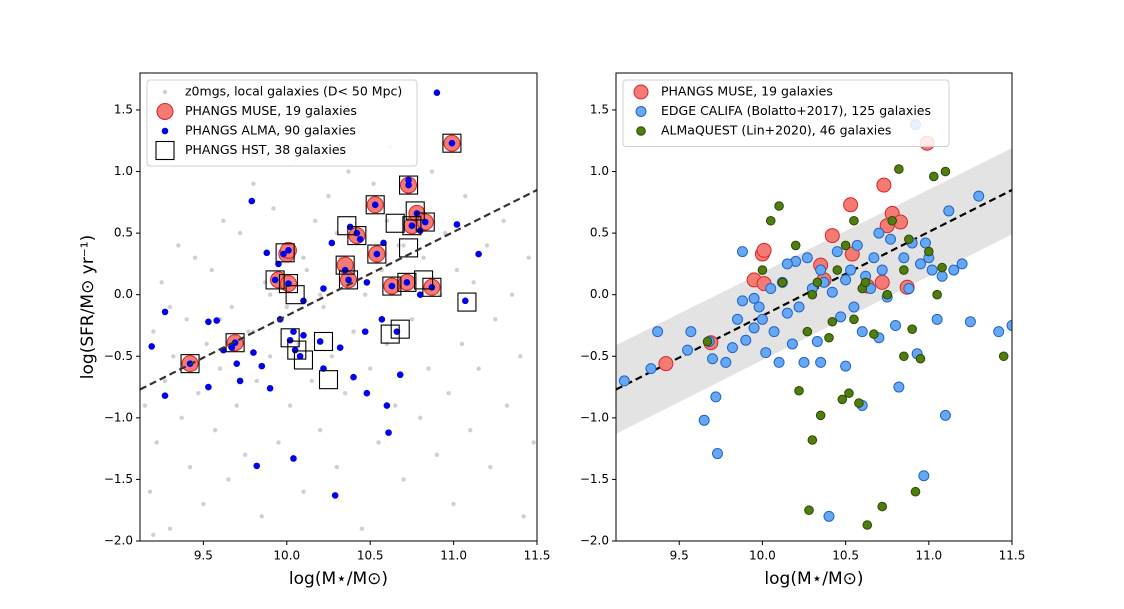 The height and width of the screenshot is (609, 1124). Describe the element at coordinates (203, 556) in the screenshot. I see `x-tick-label: 9.5` at that location.